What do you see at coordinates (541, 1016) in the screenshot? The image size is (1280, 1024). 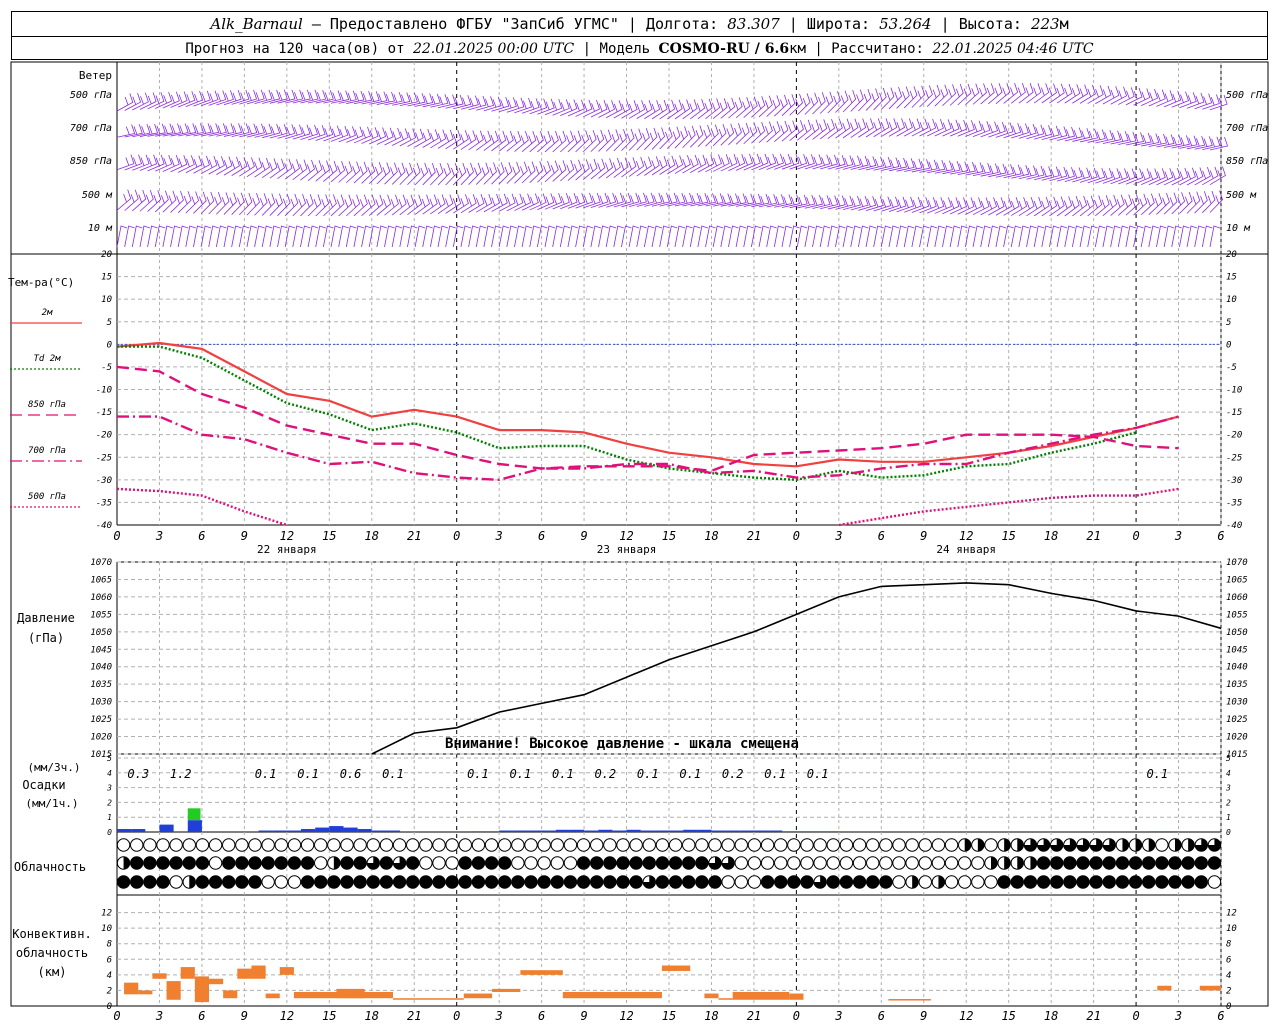 I see `time-tick-bottom: 6` at bounding box center [541, 1016].